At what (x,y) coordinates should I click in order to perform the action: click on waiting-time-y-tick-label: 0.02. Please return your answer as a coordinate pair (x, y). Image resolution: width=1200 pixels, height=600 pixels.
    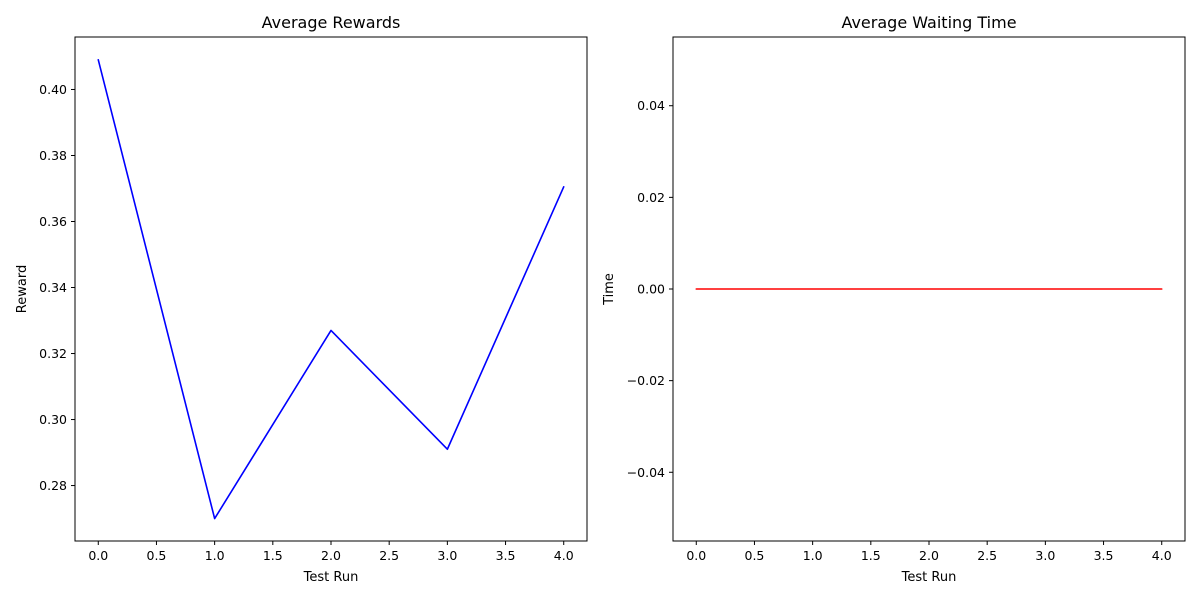
    Looking at the image, I should click on (651, 197).